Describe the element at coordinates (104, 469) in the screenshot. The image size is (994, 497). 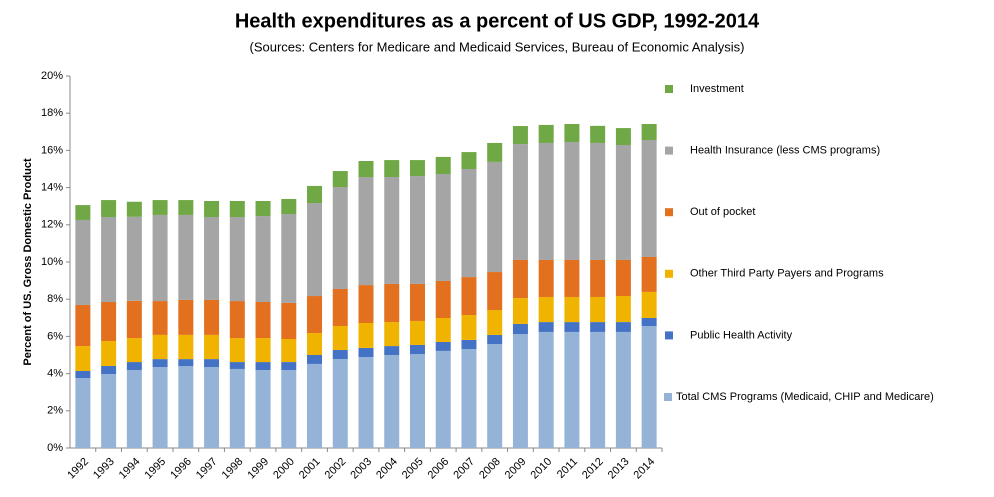
I see `x-tick-label: 1993` at that location.